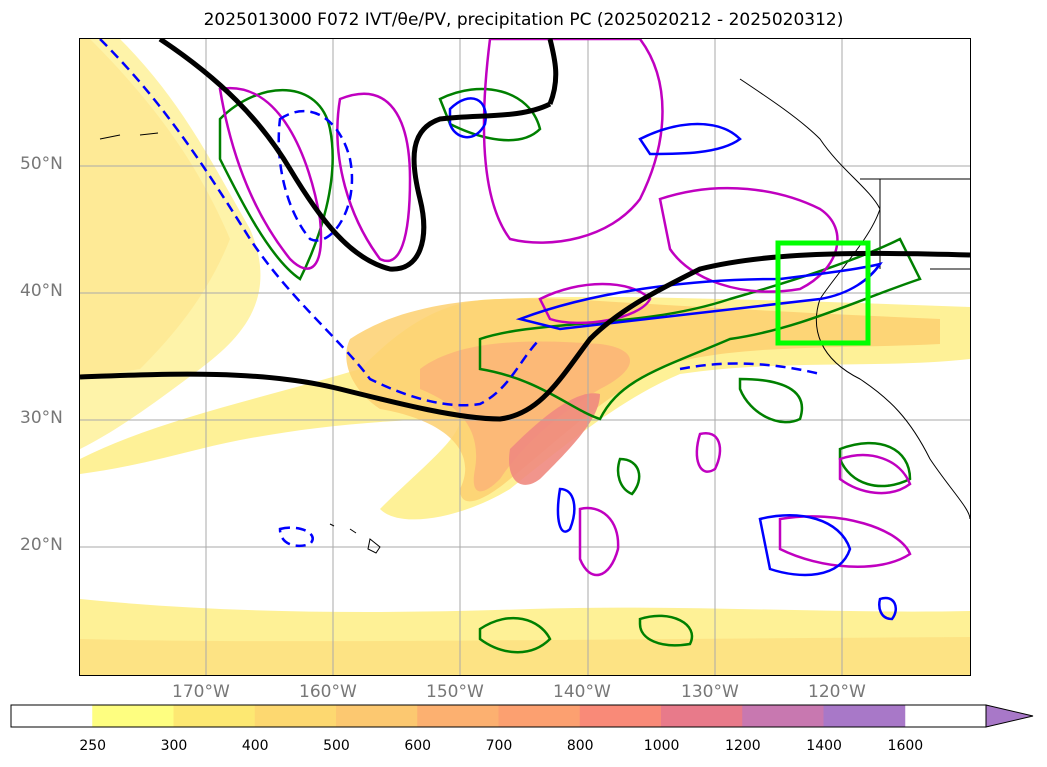  What do you see at coordinates (837, 692) in the screenshot?
I see `lon-label-120w: 120°W` at bounding box center [837, 692].